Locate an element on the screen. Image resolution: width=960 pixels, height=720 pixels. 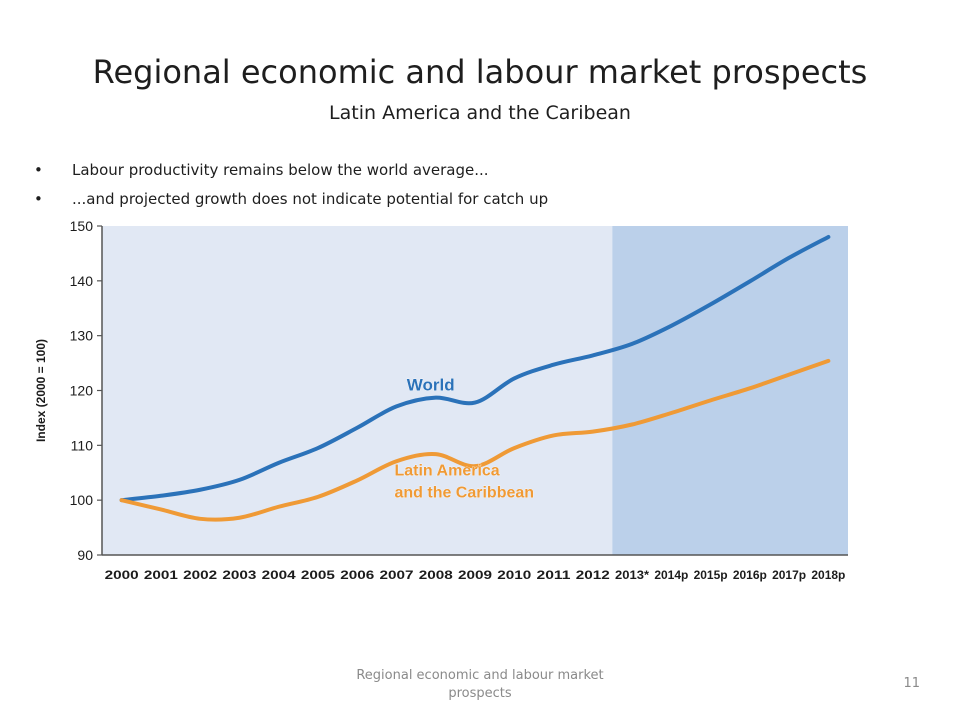
x-tick-label: 2017p is located at coordinates (789, 575).